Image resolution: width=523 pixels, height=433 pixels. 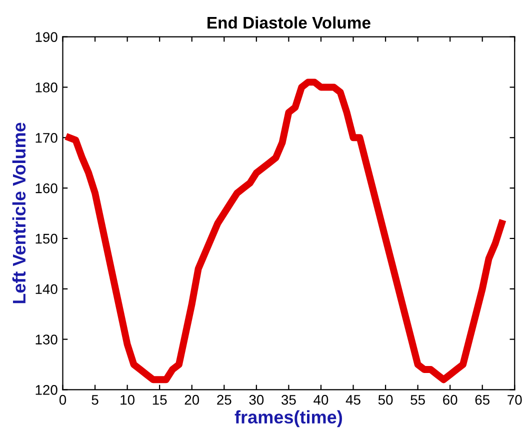 What do you see at coordinates (192, 399) in the screenshot?
I see `x-tick-label: 20` at bounding box center [192, 399].